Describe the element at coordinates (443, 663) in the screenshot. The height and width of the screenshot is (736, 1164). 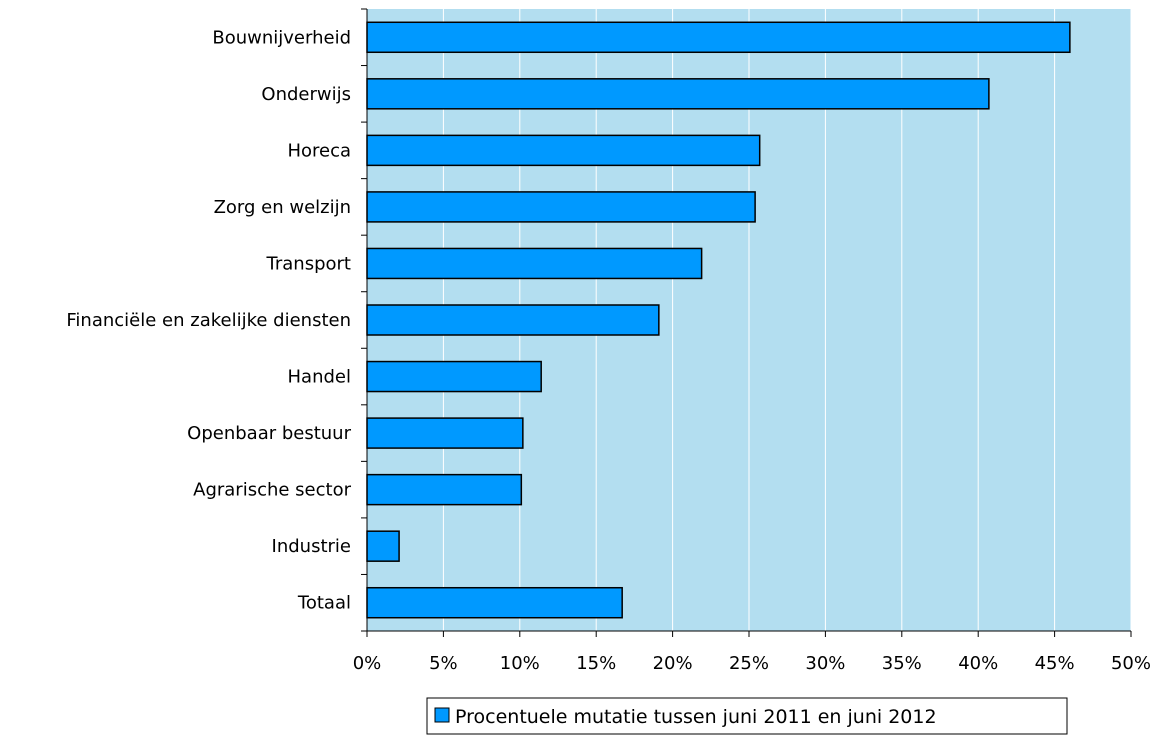
I see `x-tick-label-5: 5%` at that location.